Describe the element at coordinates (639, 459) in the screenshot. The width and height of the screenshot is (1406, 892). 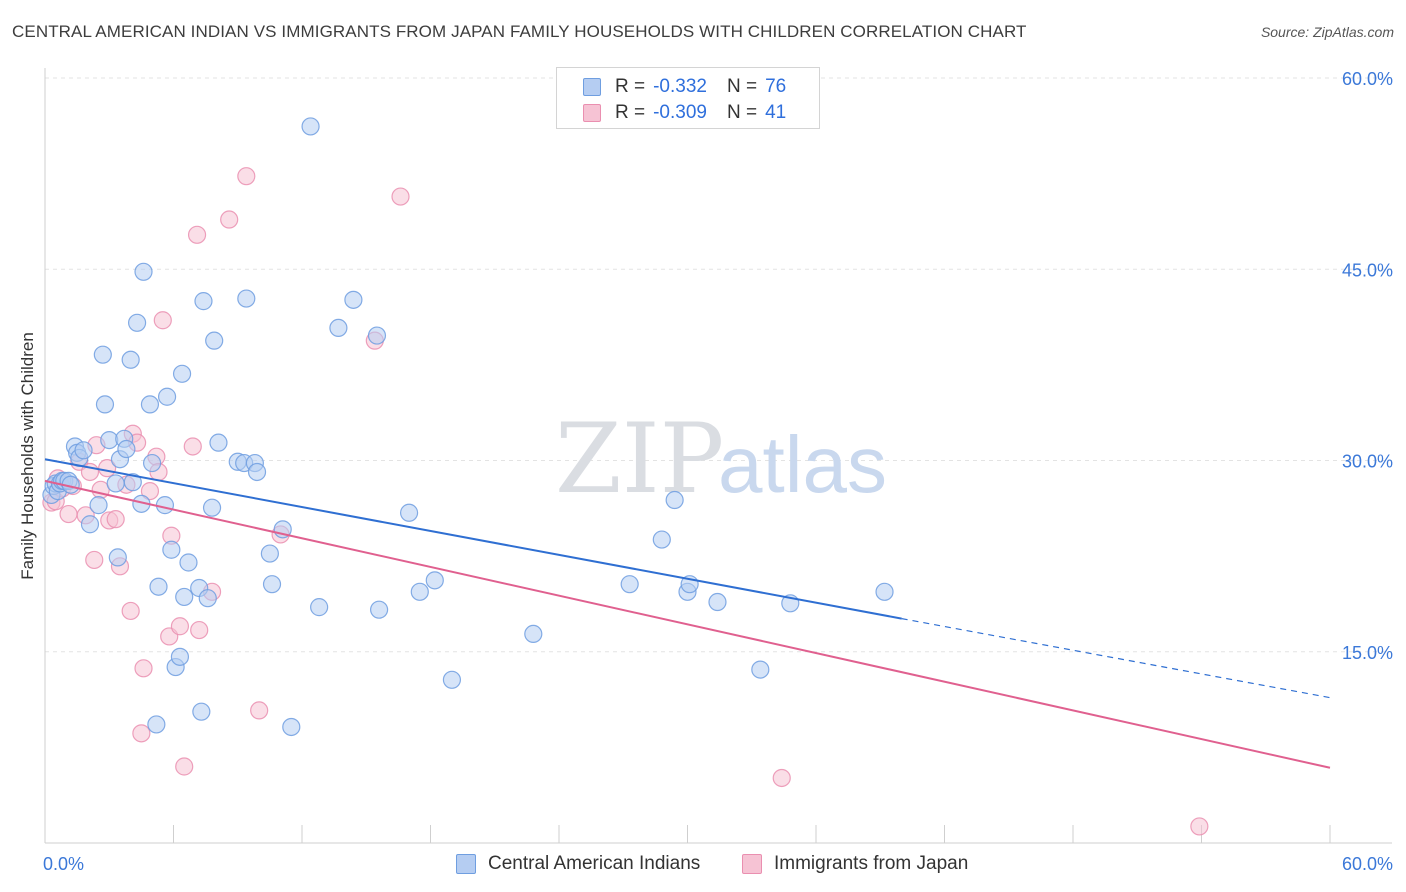
I see `watermark-zip: ZIP` at that location.